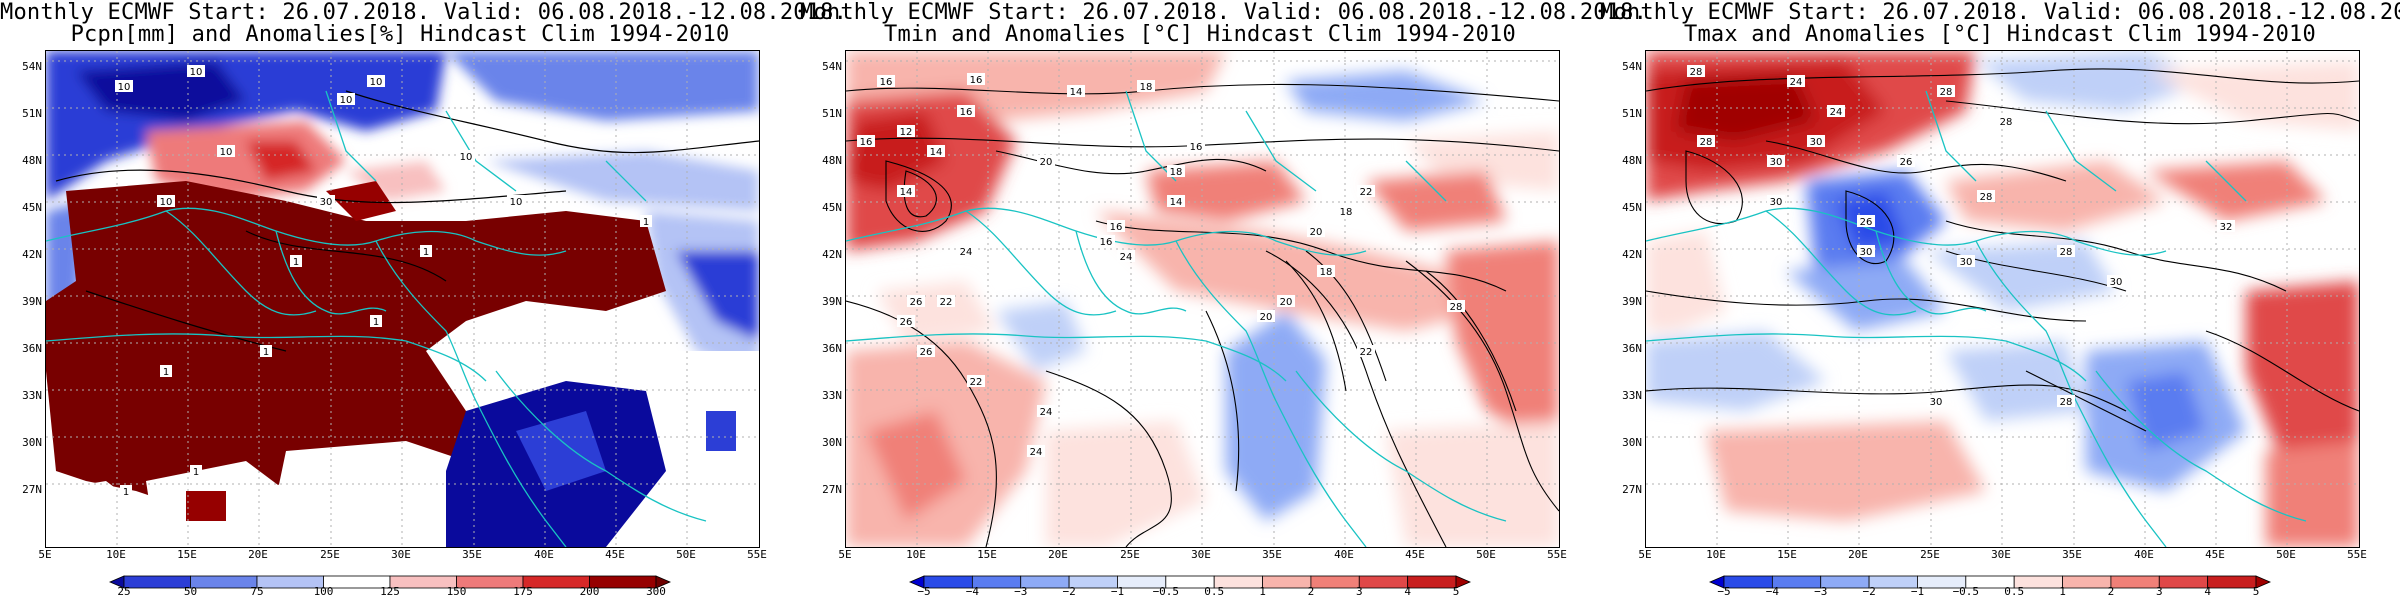 This screenshot has width=2400, height=600. Describe the element at coordinates (116, 554) in the screenshot. I see `x-tick-label: 10E` at that location.